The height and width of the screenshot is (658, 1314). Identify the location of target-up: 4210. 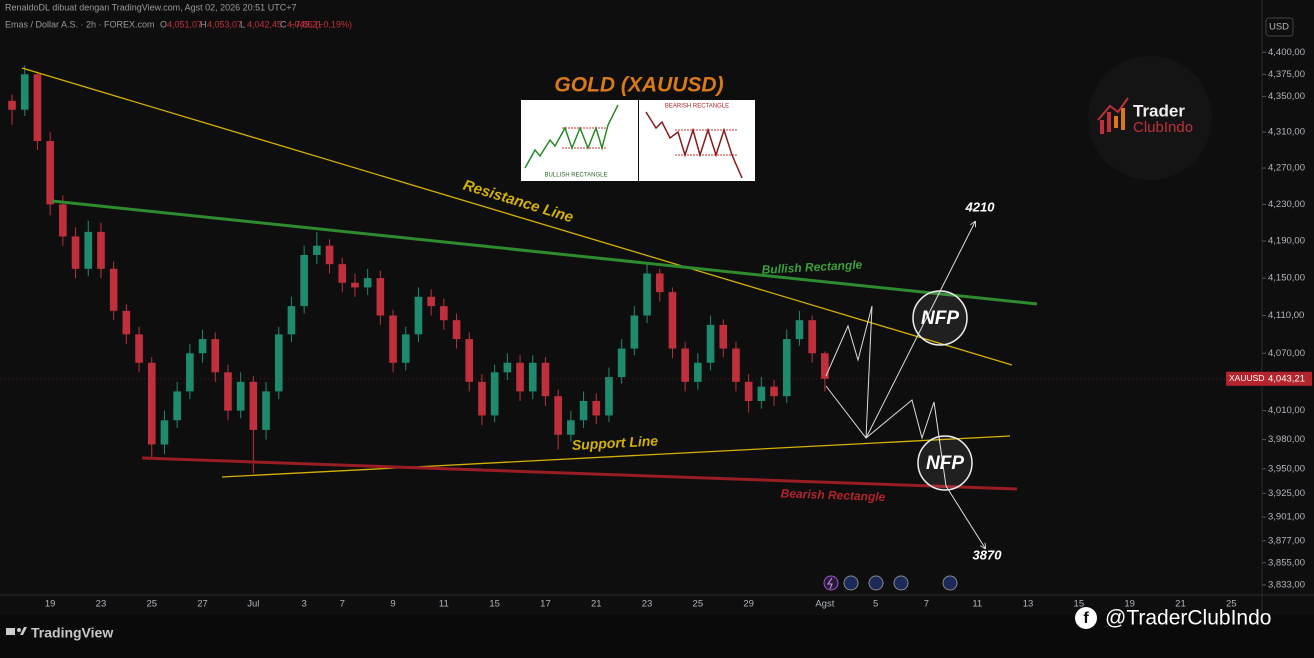
(980, 206).